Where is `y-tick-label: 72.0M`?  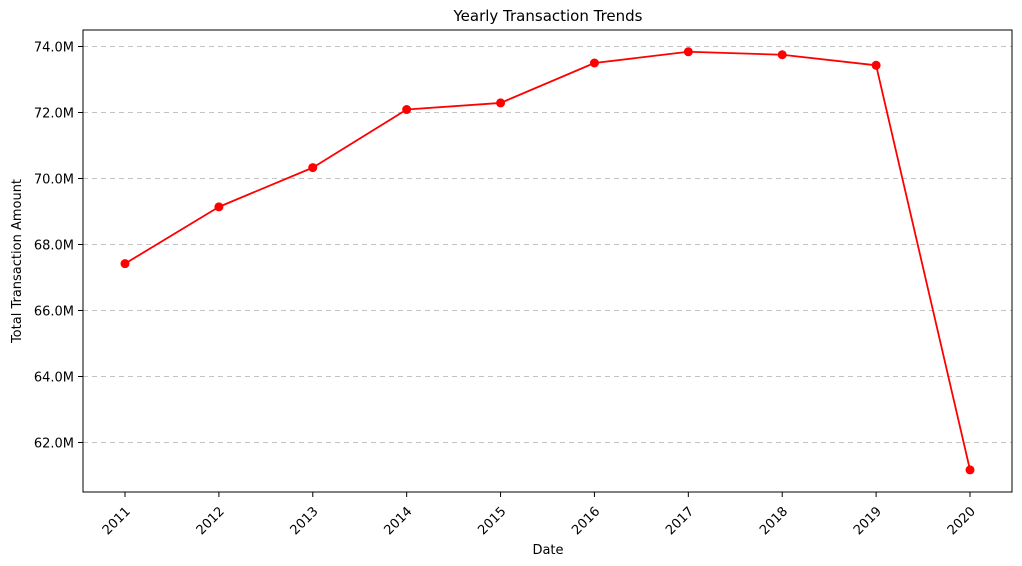
y-tick-label: 72.0M is located at coordinates (54, 114).